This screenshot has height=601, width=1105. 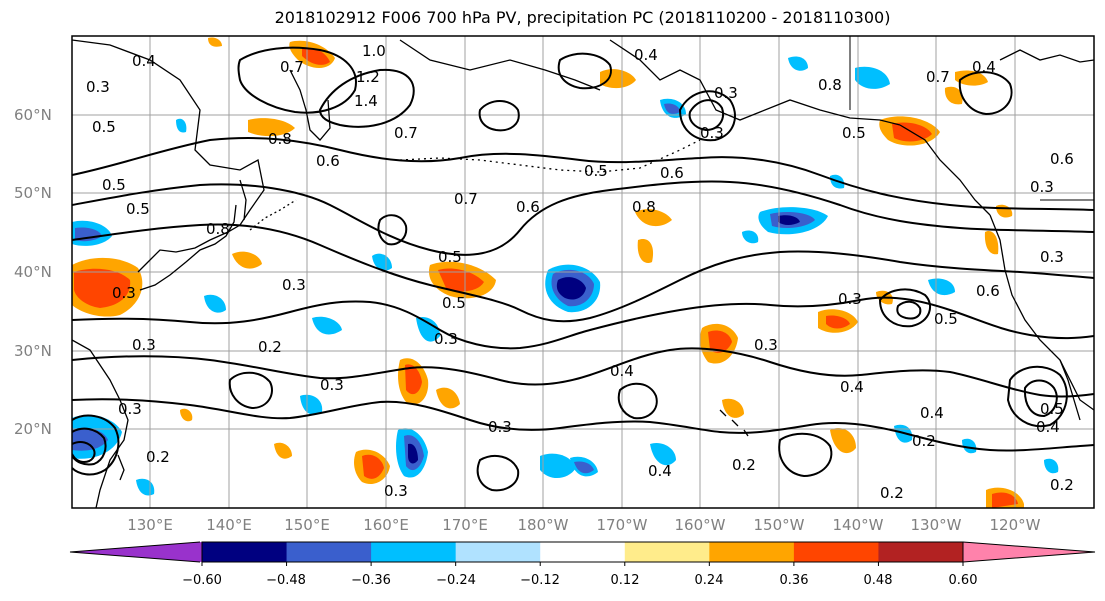 What do you see at coordinates (136, 552) in the screenshot?
I see `colorbar-extend-low` at bounding box center [136, 552].